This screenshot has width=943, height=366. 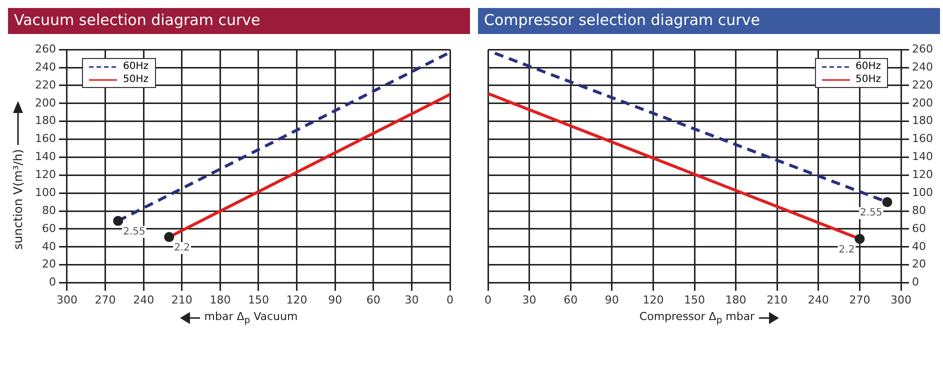 What do you see at coordinates (697, 318) in the screenshot?
I see `x-axis-title: Compressor Δ$_{p}$ mbar` at bounding box center [697, 318].